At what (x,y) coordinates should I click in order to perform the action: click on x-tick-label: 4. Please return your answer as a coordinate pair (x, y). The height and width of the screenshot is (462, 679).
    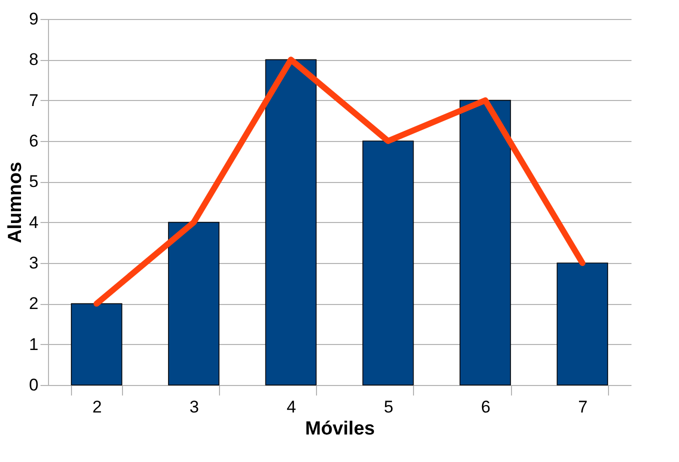
    Looking at the image, I should click on (291, 407).